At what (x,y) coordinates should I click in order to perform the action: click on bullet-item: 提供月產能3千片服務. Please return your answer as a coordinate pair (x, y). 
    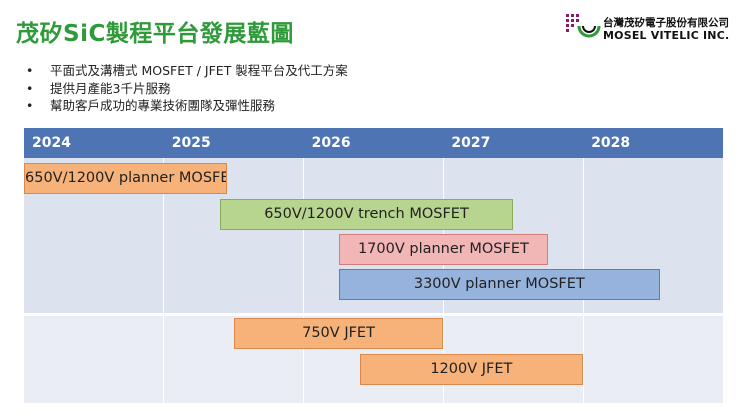
    Looking at the image, I should click on (187, 89).